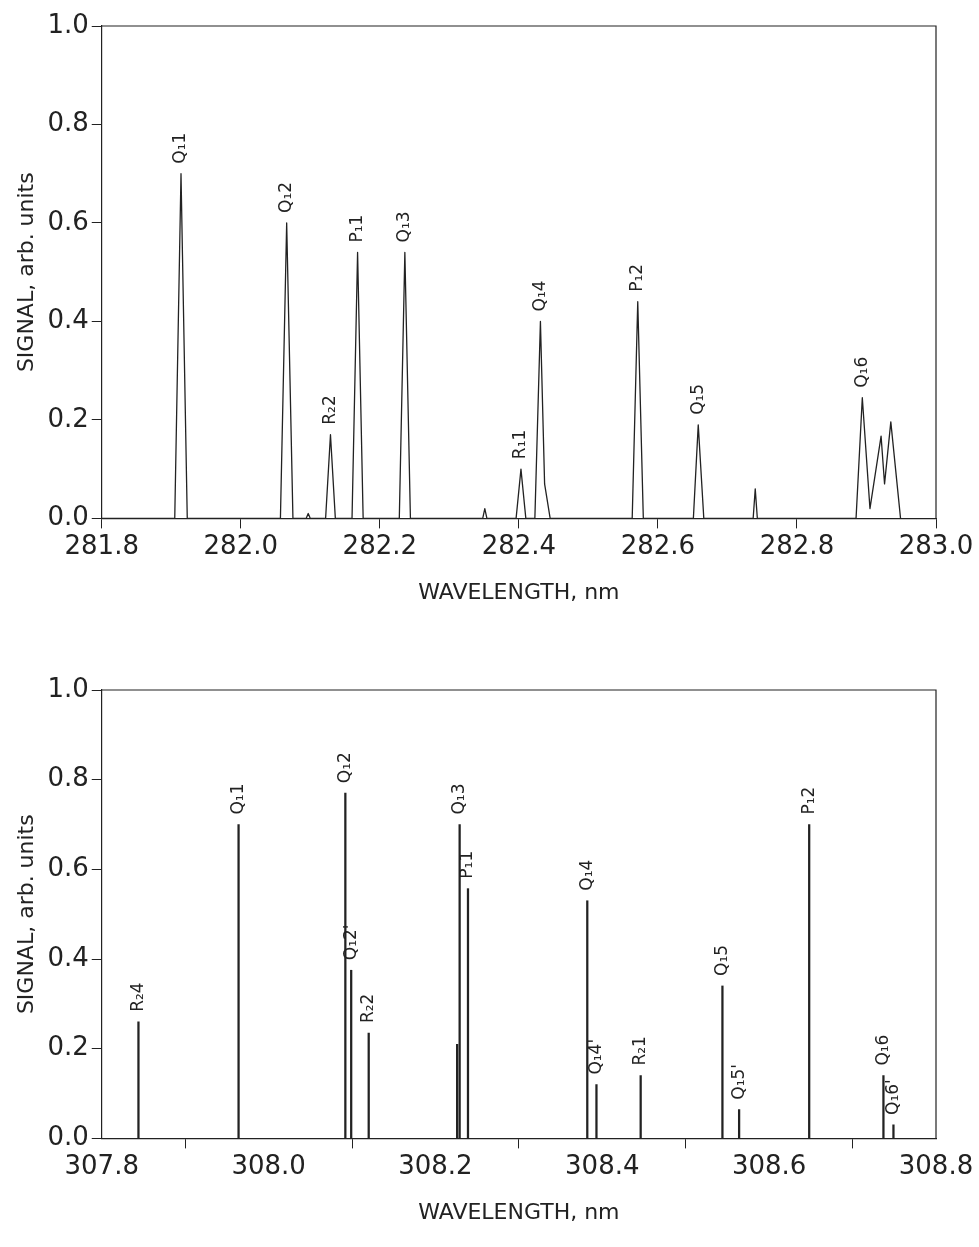  What do you see at coordinates (136, 997) in the screenshot?
I see `annotation: R₂4` at bounding box center [136, 997].